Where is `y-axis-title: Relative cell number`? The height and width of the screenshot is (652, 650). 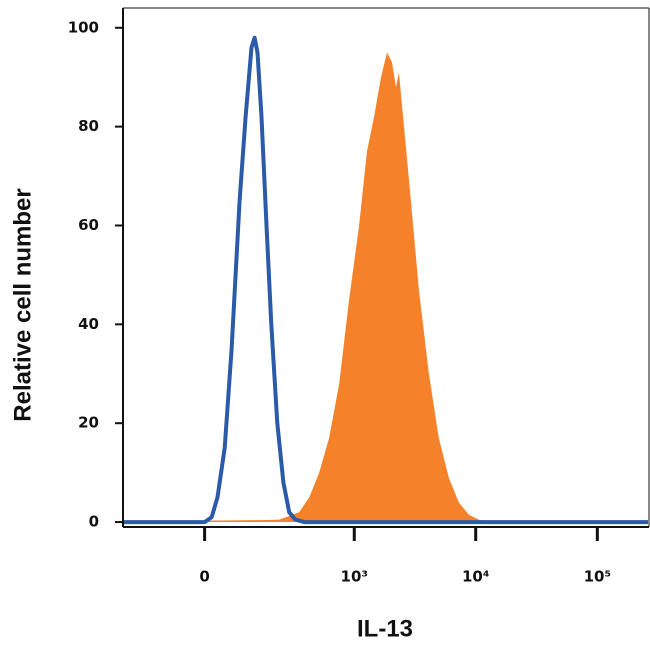 y-axis-title: Relative cell number is located at coordinates (22, 304).